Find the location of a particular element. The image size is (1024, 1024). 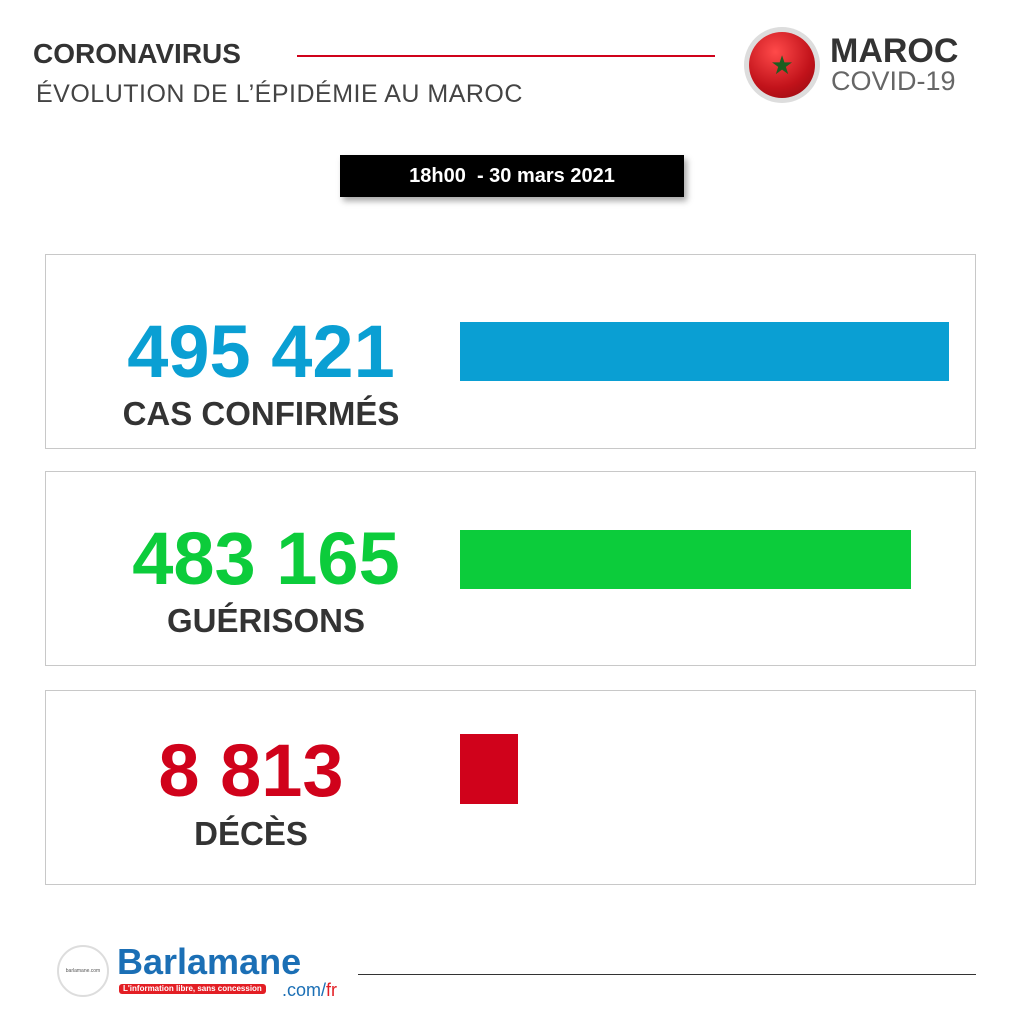

brand-domain: .com/fr is located at coordinates (309, 990).